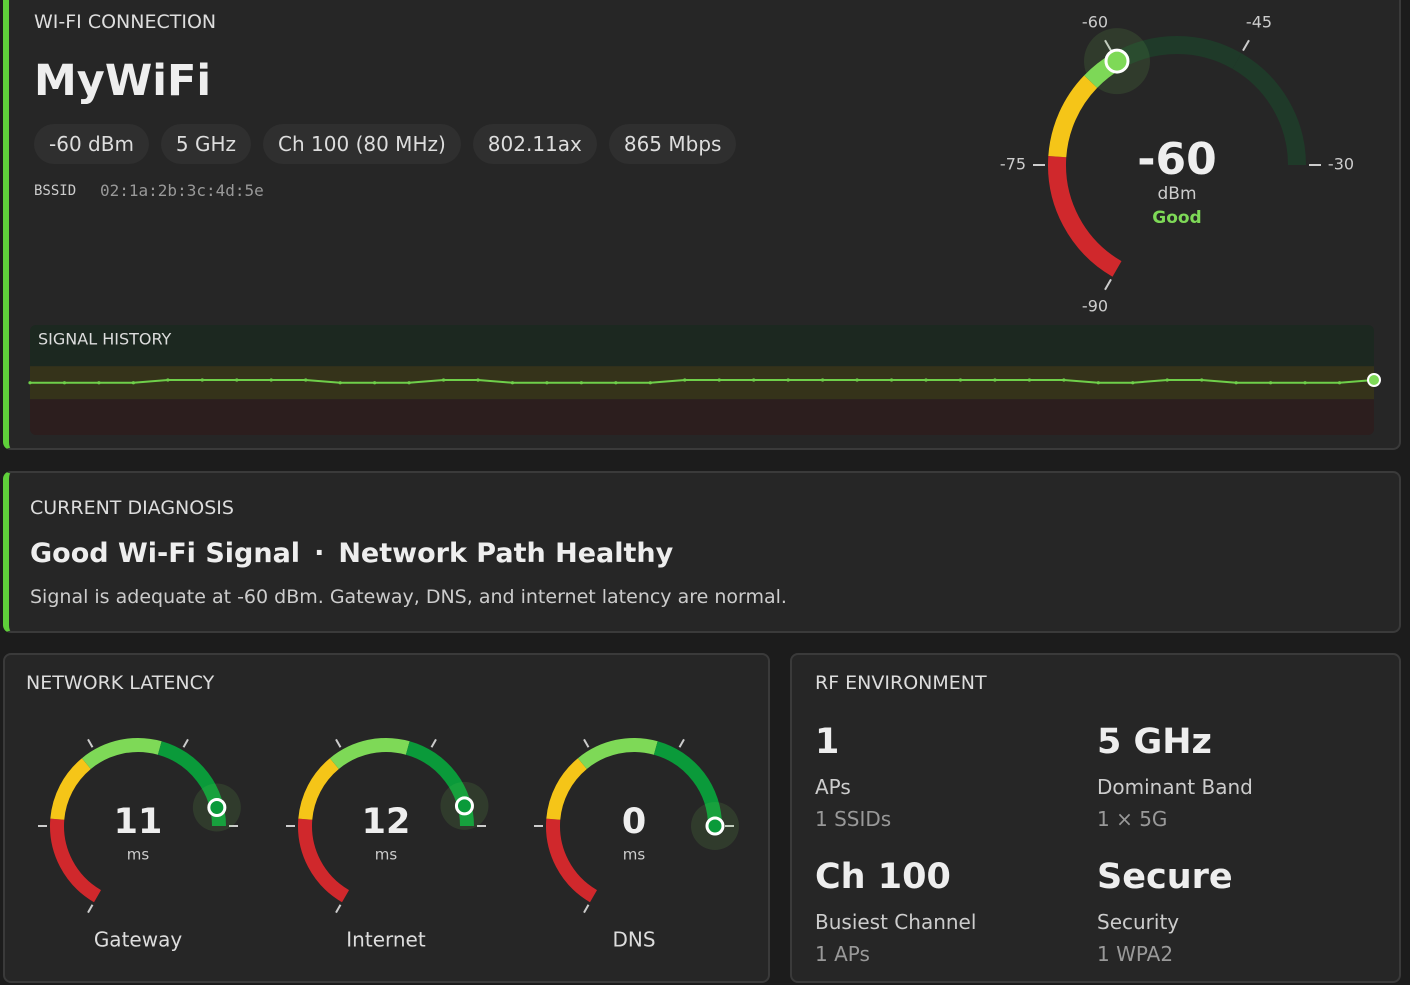 The width and height of the screenshot is (1410, 985). What do you see at coordinates (896, 922) in the screenshot?
I see `rf-label: Busiest Channel` at bounding box center [896, 922].